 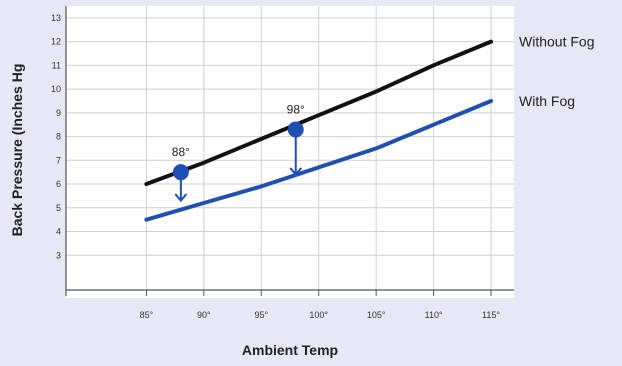 What do you see at coordinates (56, 18) in the screenshot?
I see `y-tick-label: 13` at bounding box center [56, 18].